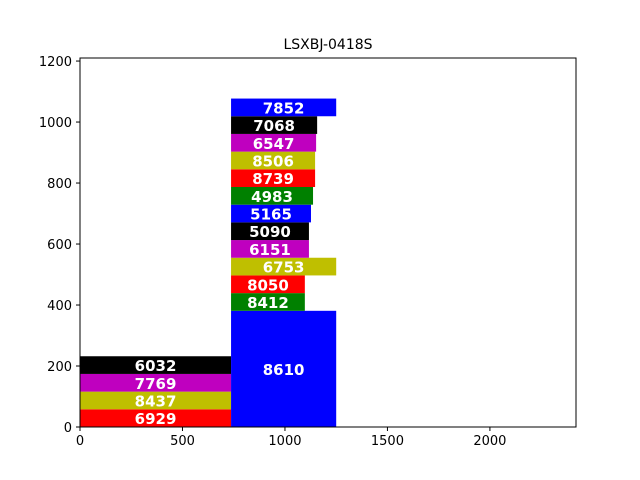 This screenshot has width=640, height=480. Describe the element at coordinates (55, 123) in the screenshot. I see `y-tick-label-5: 1000` at that location.